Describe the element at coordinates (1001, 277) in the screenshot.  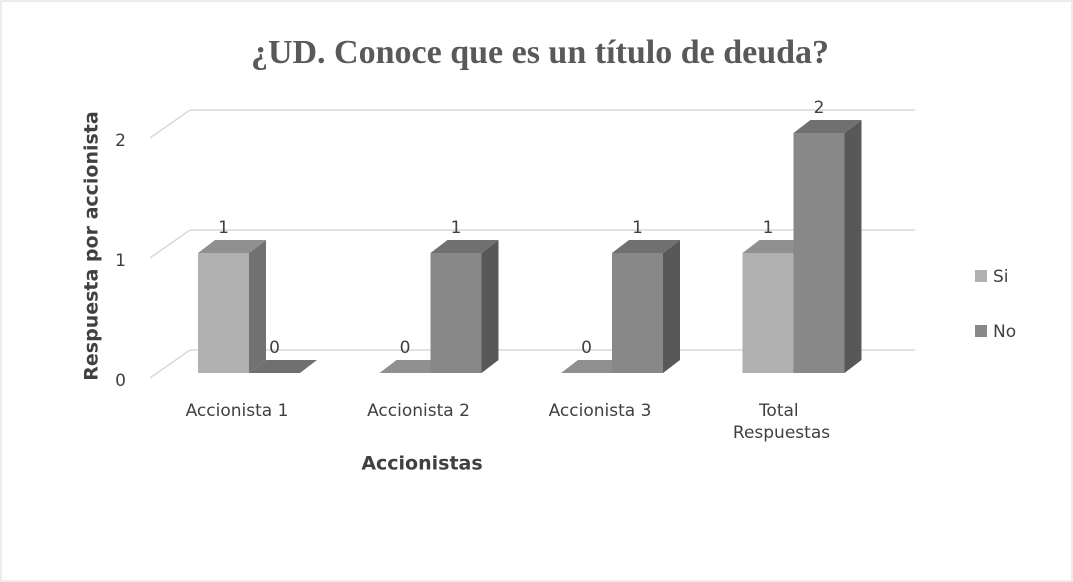
I see `legend-label: Si` at that location.